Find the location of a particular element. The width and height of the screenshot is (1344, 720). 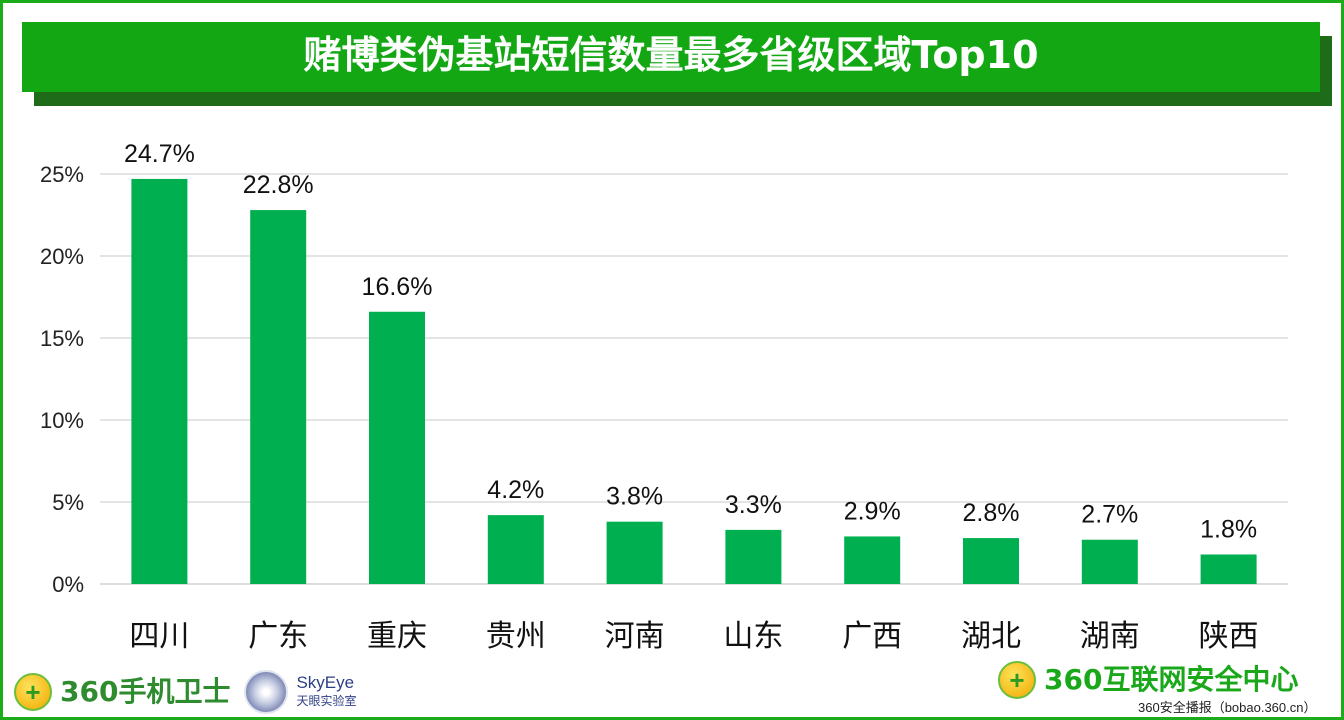

x-tick-label: 广西 is located at coordinates (872, 636).